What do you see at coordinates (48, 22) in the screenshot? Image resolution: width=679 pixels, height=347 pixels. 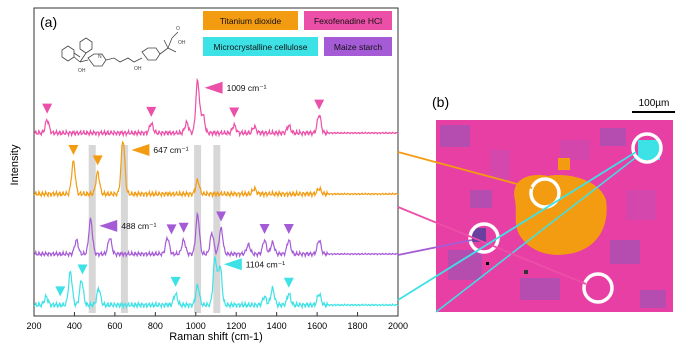 I see `panel-a-label: (a)` at bounding box center [48, 22].